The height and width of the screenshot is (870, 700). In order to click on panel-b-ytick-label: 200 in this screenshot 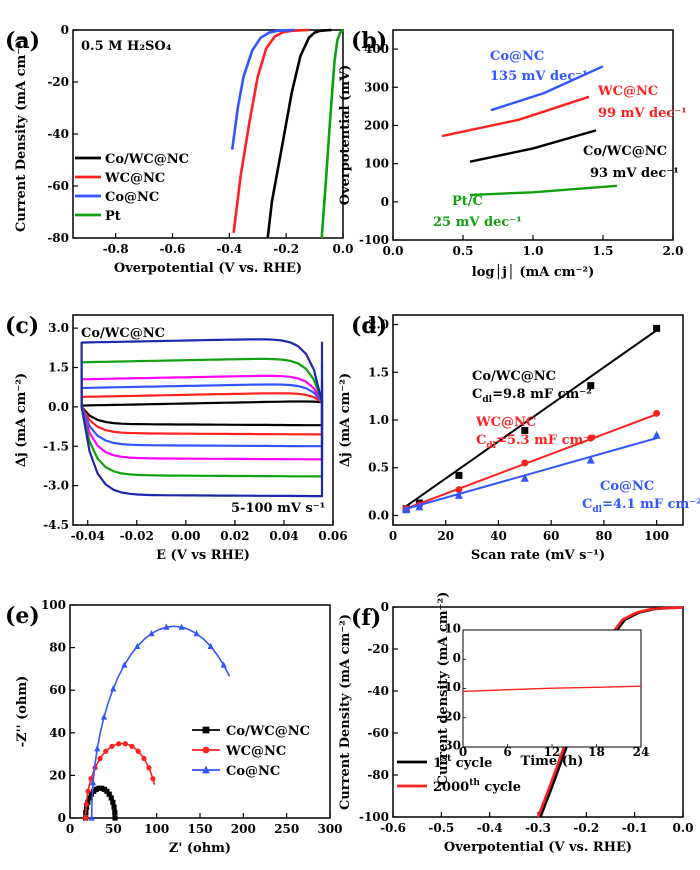, I will do `click(376, 125)`.